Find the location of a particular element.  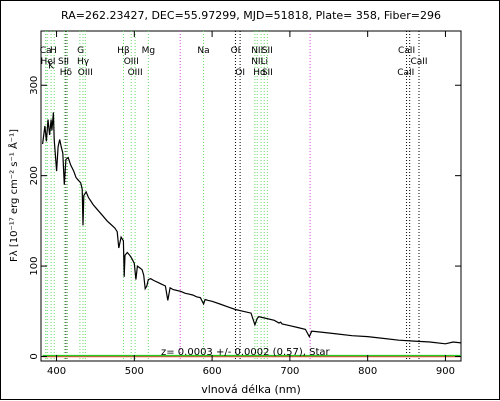

x-axis-label: vlnová délka (nm) is located at coordinates (251, 389).